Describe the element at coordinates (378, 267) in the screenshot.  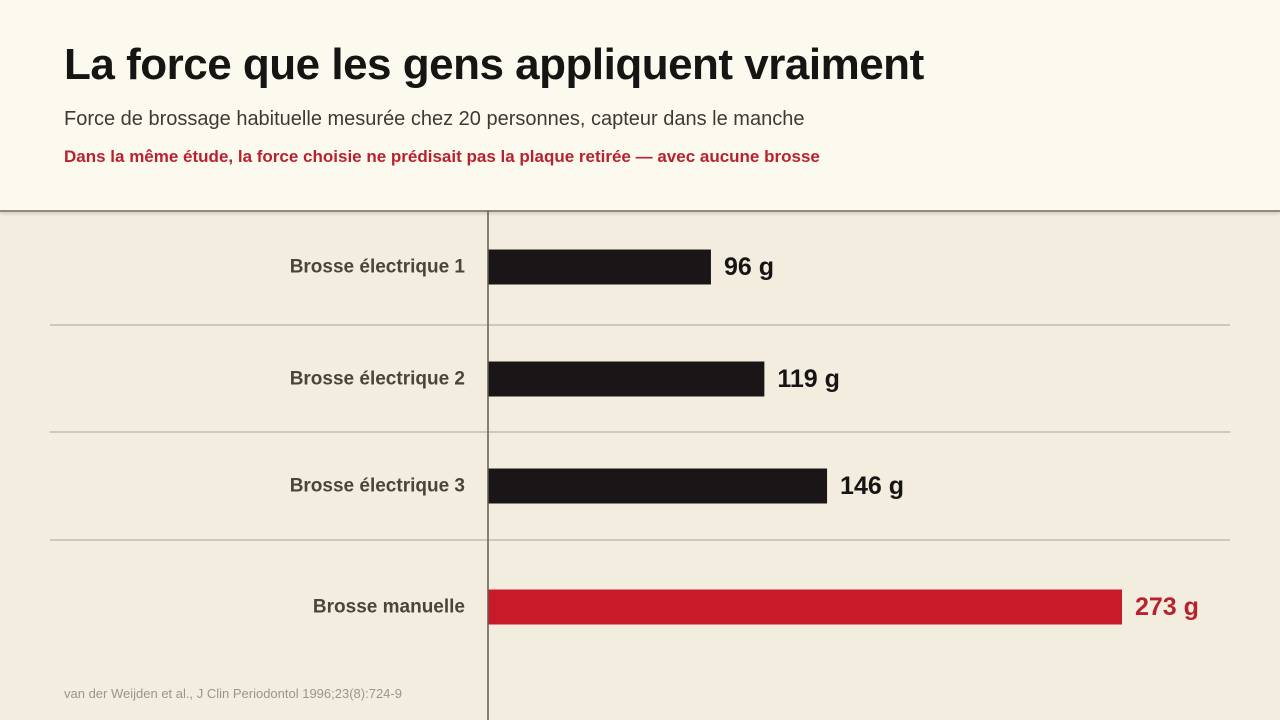
I see `category-label: Brosse électrique 1` at that location.